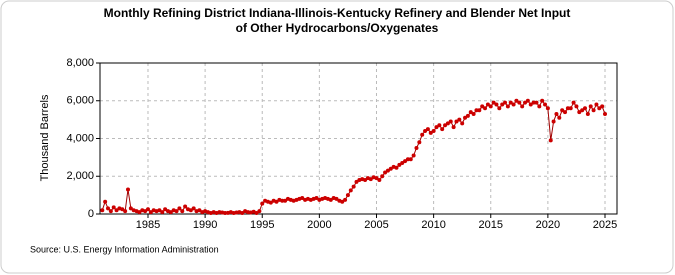  I want to click on y-axis-label: Thousand Barrels, so click(45, 137).